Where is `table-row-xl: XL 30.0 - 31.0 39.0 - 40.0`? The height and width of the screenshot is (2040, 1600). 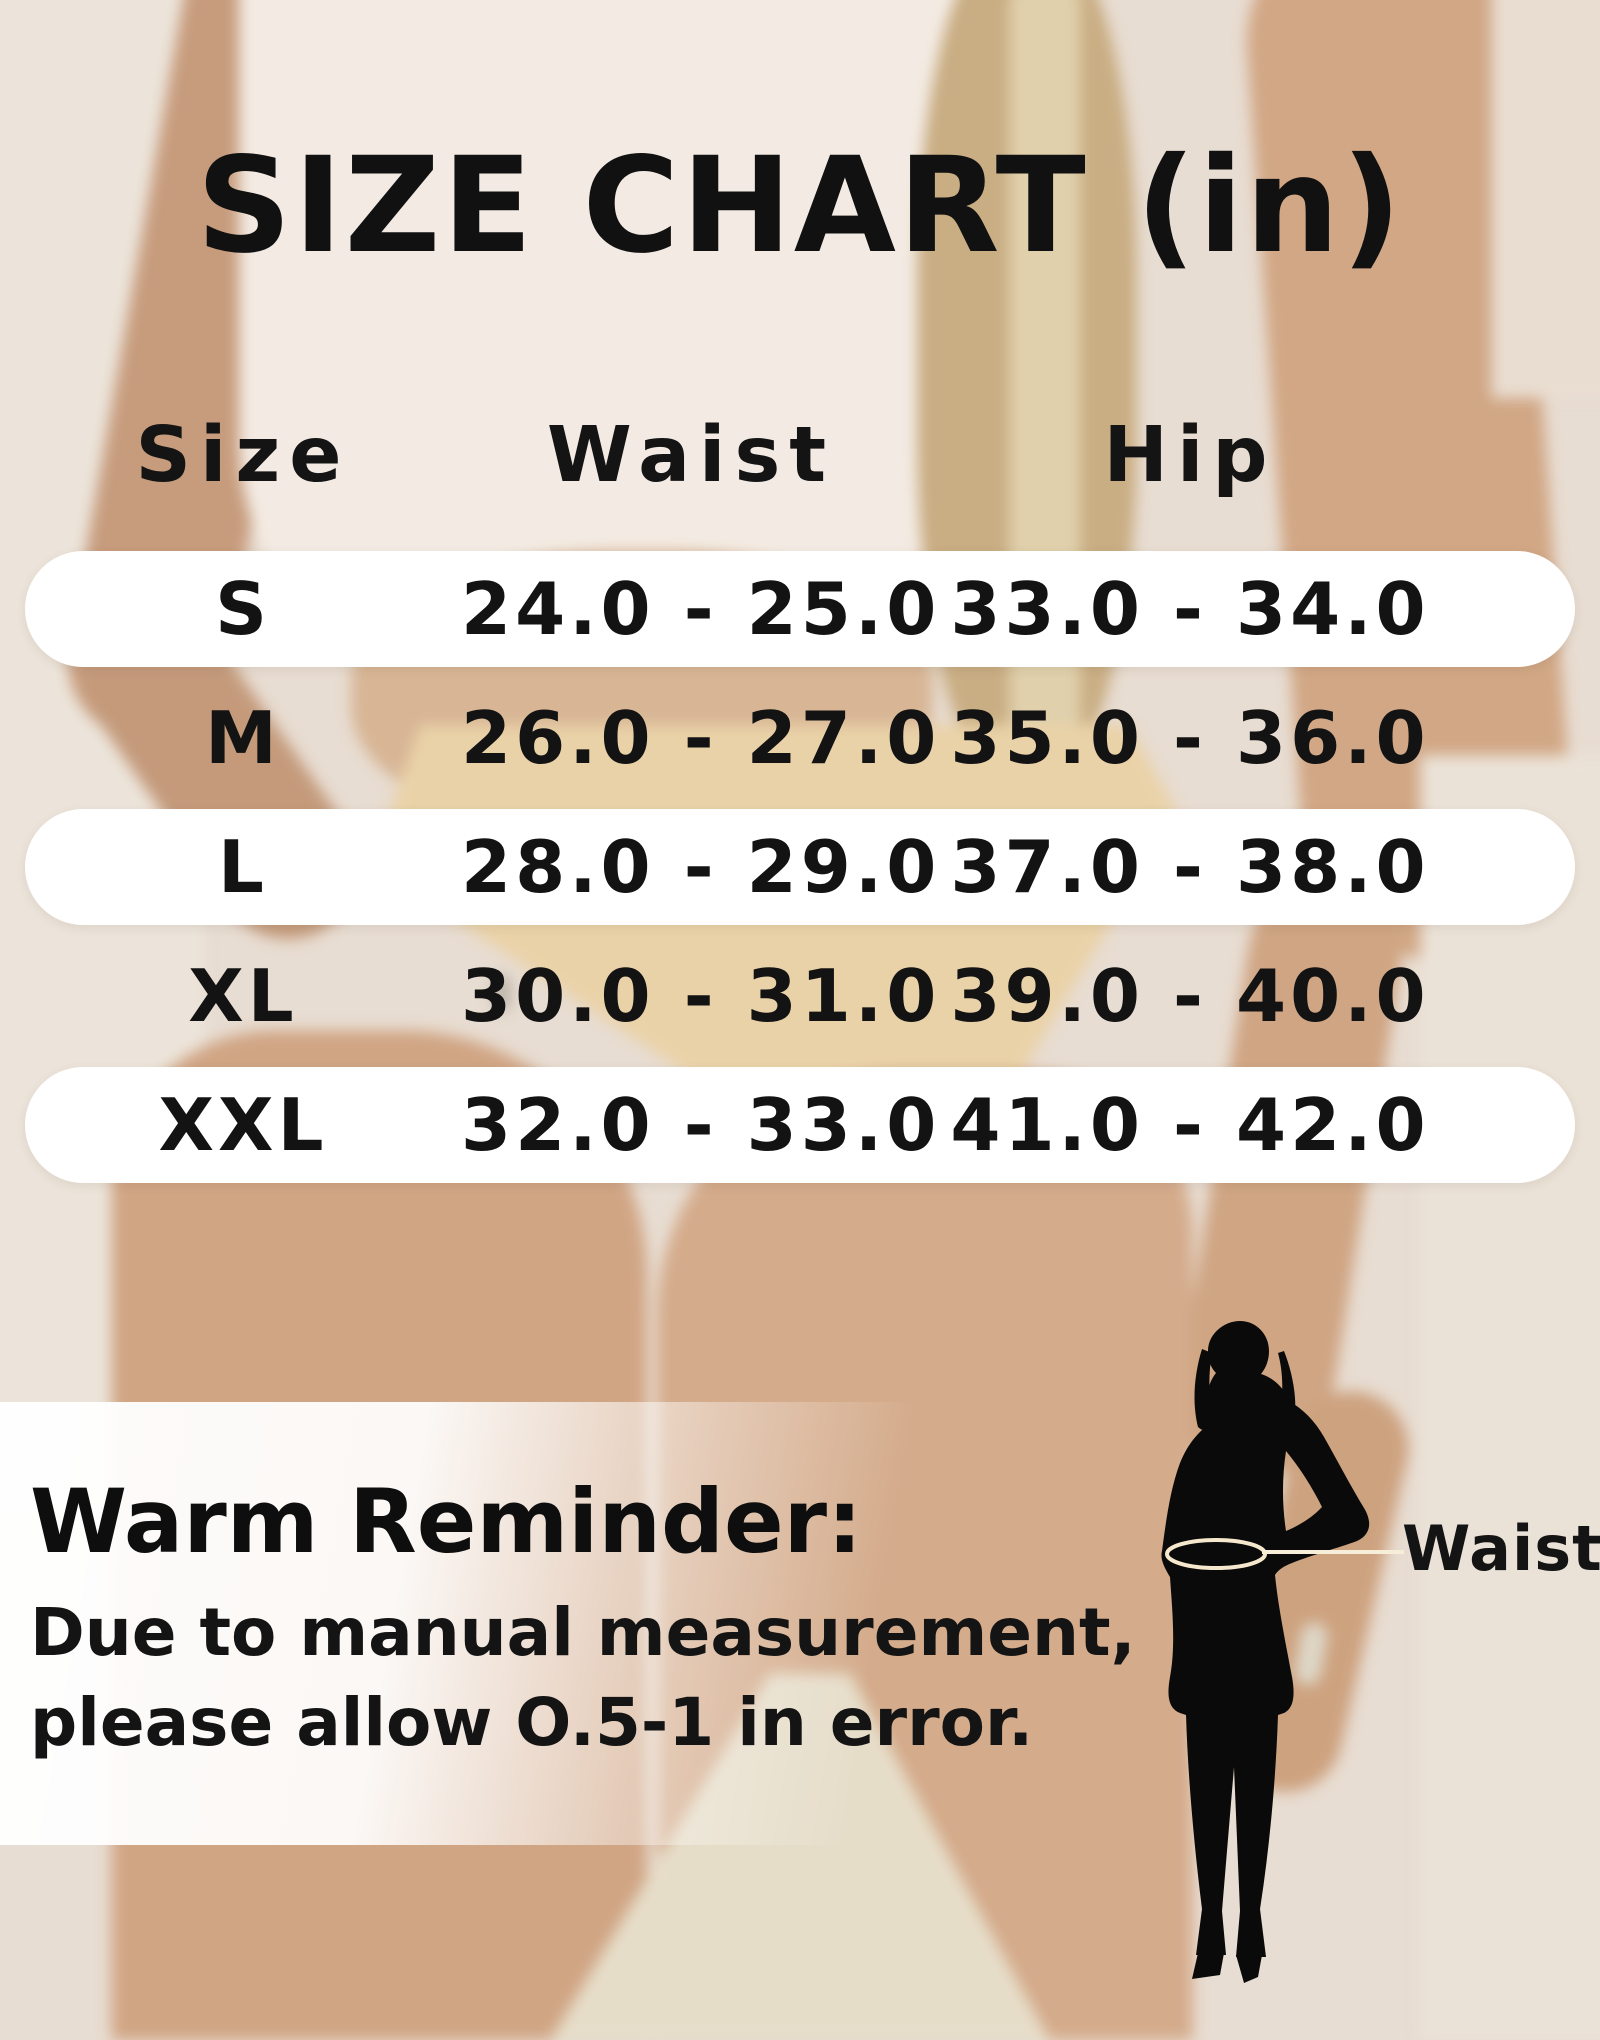 table-row-xl: XL 30.0 - 31.0 39.0 - 40.0 is located at coordinates (800, 996).